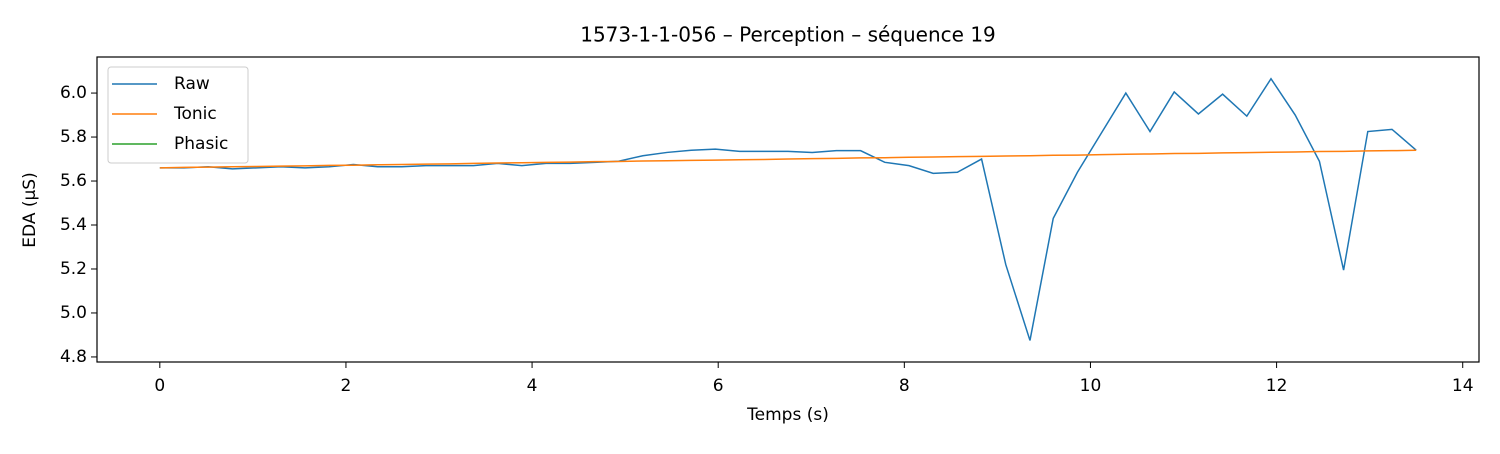  Describe the element at coordinates (195, 114) in the screenshot. I see `legend-label: Tonic` at that location.